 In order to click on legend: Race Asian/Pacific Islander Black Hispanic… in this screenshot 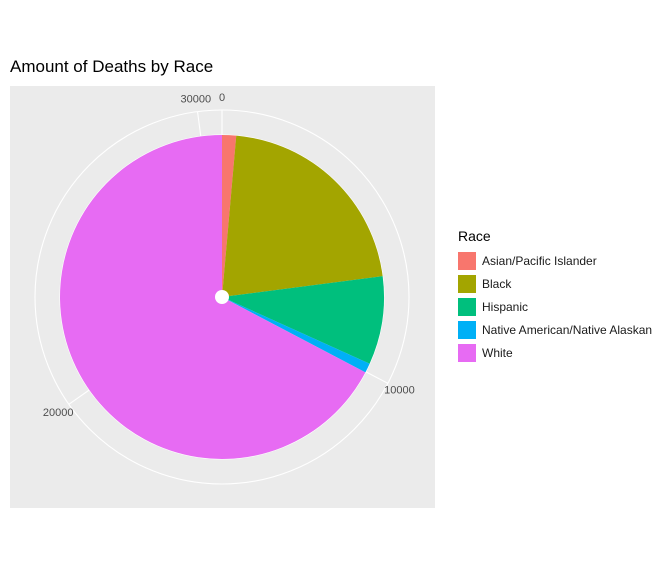, I will do `click(555, 296)`.